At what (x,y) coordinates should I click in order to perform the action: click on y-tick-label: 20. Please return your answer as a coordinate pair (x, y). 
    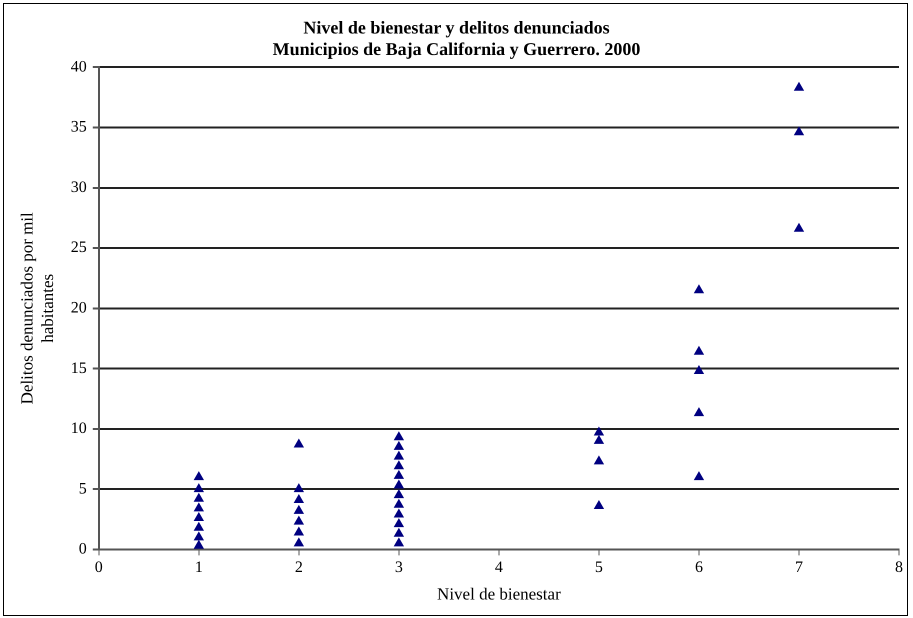
    Looking at the image, I should click on (78, 308).